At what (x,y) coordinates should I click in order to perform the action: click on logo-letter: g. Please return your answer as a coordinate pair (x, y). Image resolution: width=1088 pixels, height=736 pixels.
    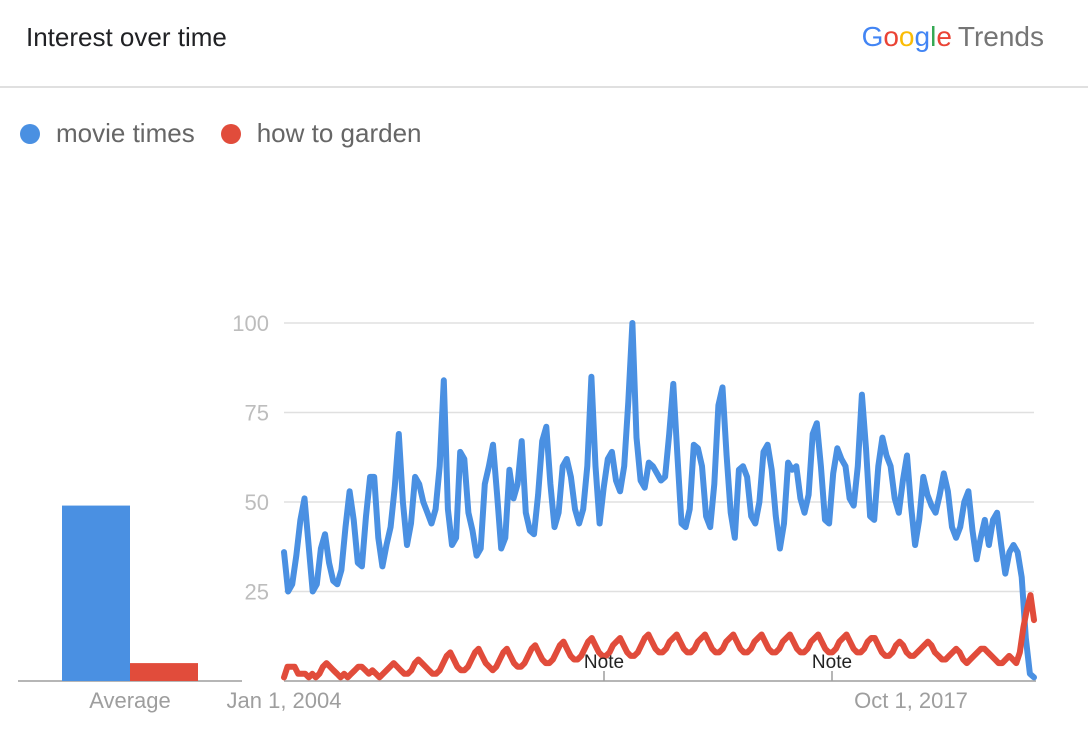
    Looking at the image, I should click on (922, 36).